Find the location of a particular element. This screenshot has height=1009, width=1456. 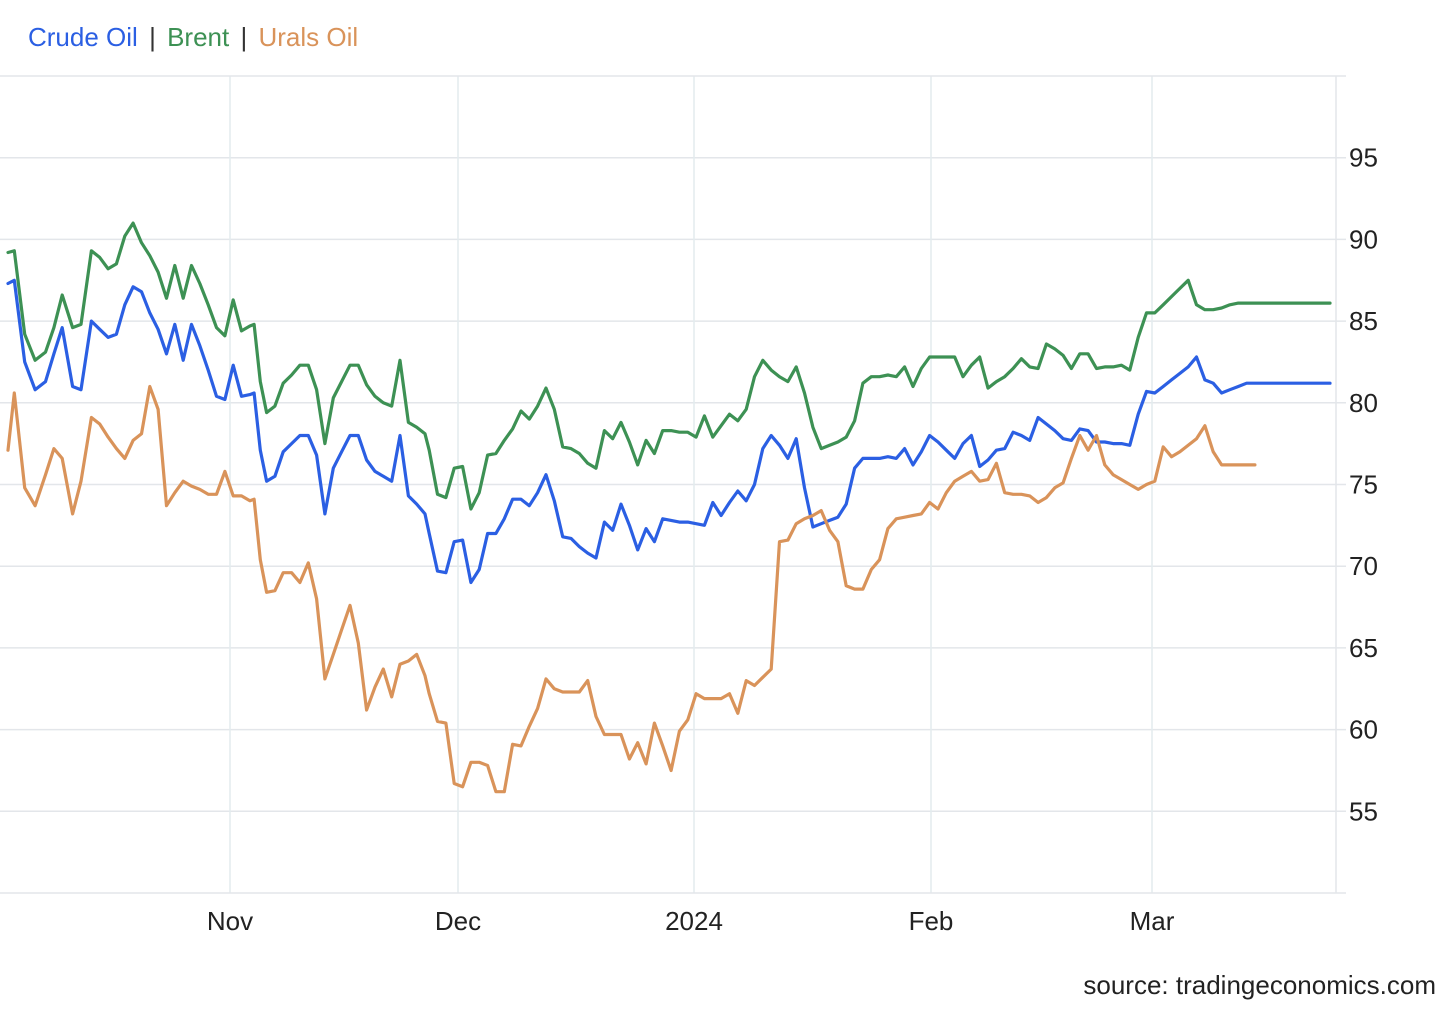

x-tick-label: Mar is located at coordinates (1152, 921).